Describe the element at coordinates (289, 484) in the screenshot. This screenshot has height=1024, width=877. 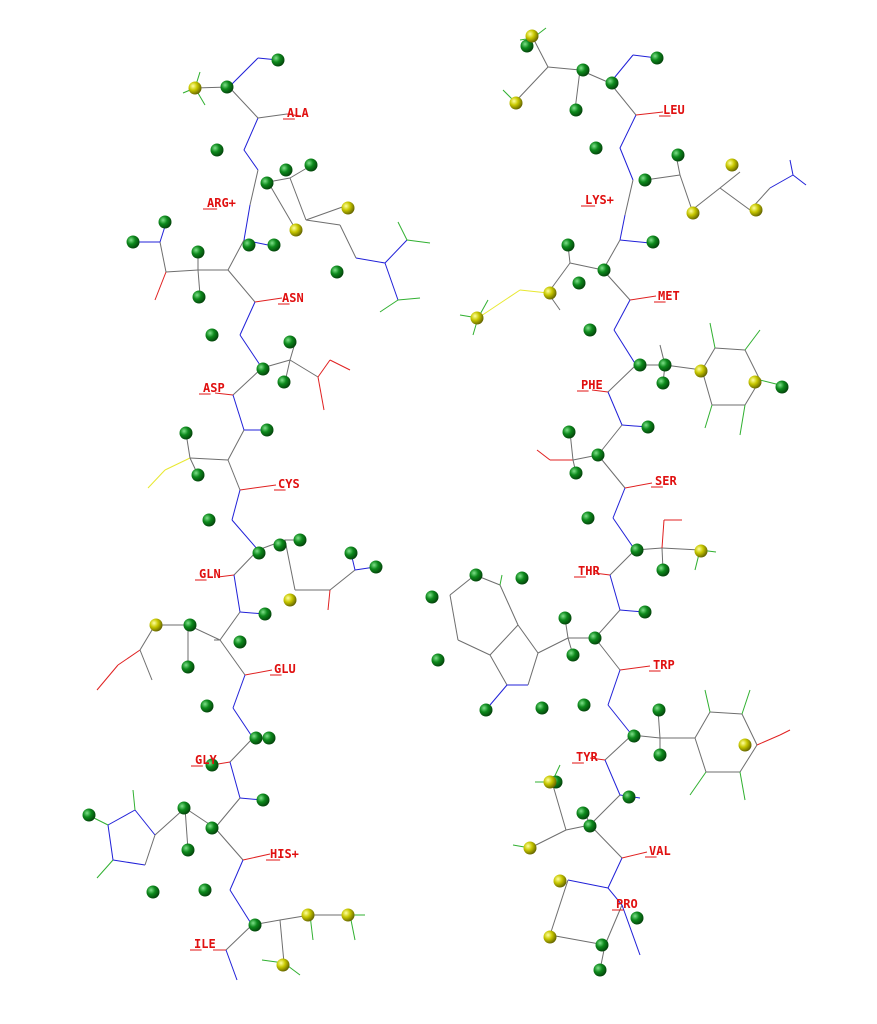
I see `residue-label-cys: CYS` at that location.